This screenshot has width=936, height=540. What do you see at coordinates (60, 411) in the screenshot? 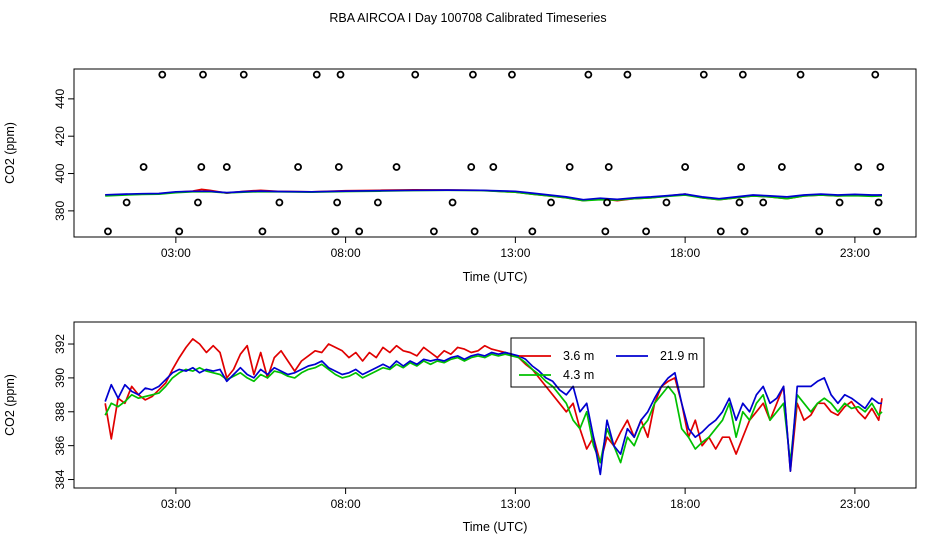
I see `y-tick-label: 388` at bounding box center [60, 411].